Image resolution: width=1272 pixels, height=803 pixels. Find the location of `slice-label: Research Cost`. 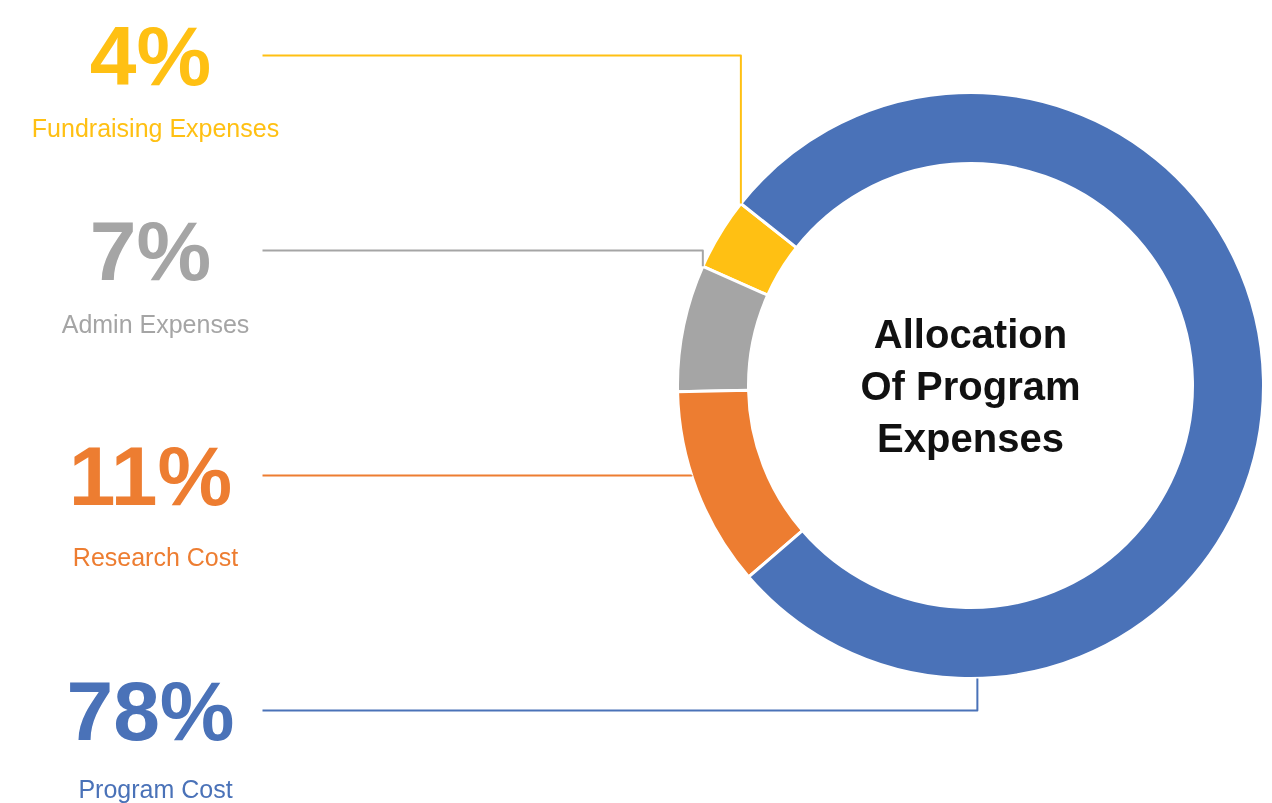

slice-label: Research Cost is located at coordinates (155, 556).